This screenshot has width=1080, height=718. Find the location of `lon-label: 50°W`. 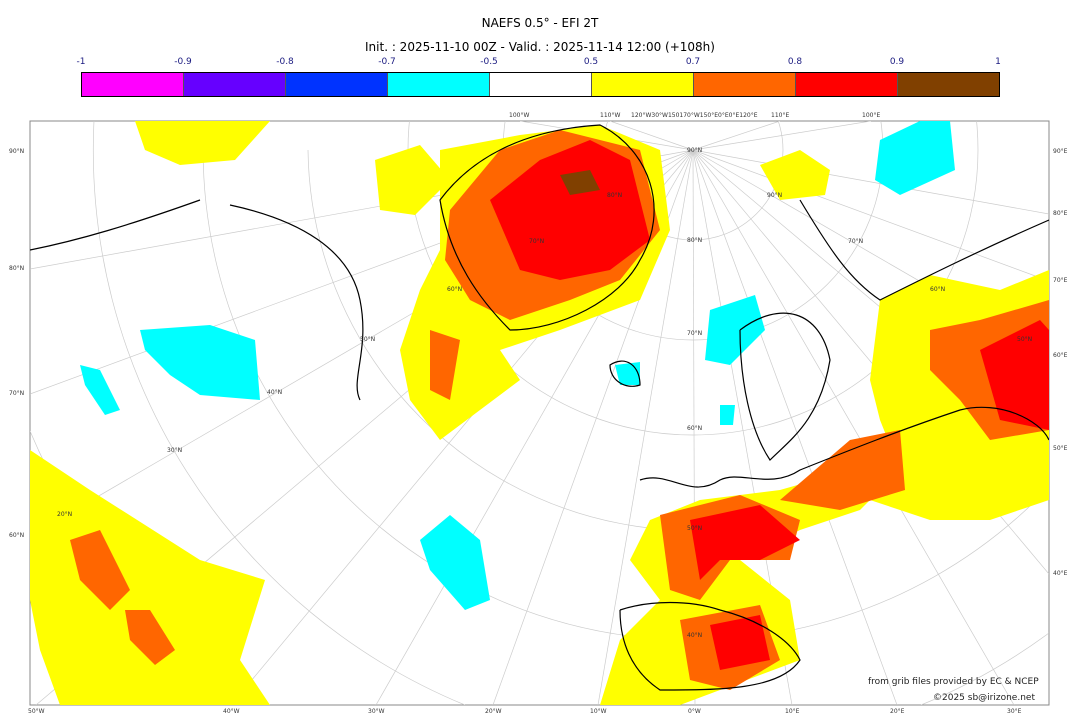

lon-label: 50°W is located at coordinates (36, 711).